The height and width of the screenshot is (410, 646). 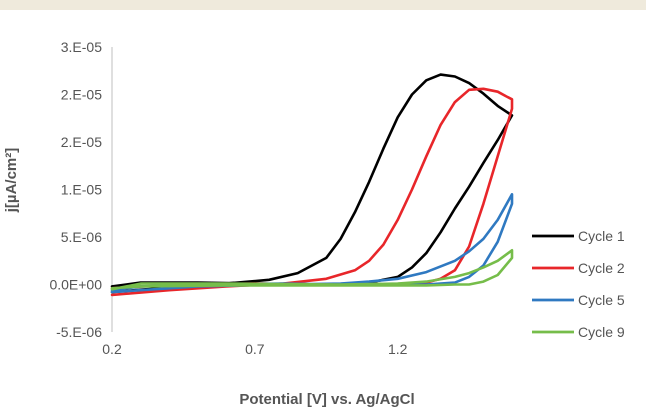 What do you see at coordinates (398, 349) in the screenshot?
I see `x-tick-label: 1.2` at bounding box center [398, 349].